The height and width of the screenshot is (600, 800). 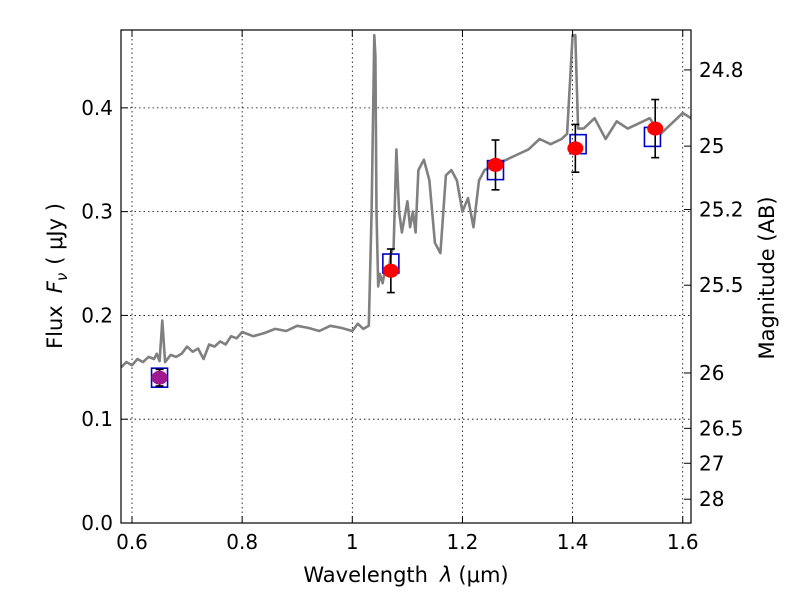 I want to click on y-axis-label-symbol: F, so click(x=55, y=286).